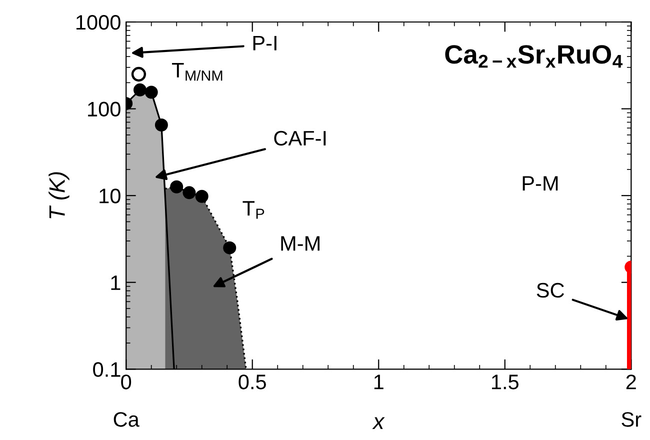 The width and height of the screenshot is (650, 440). I want to click on annotation: T$_{P}$, so click(253, 210).